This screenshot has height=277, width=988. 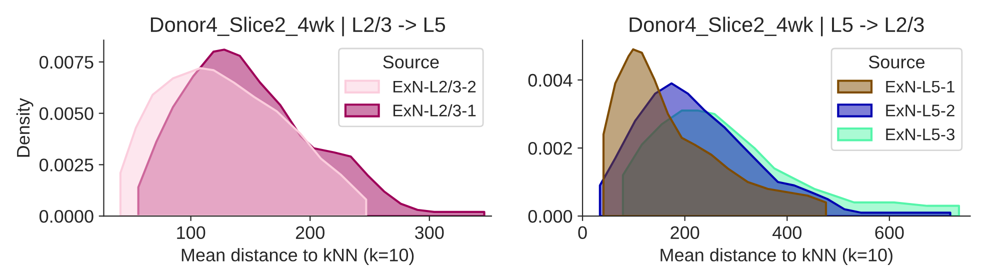 What do you see at coordinates (582, 233) in the screenshot?
I see `x-tick-label: 0` at bounding box center [582, 233].